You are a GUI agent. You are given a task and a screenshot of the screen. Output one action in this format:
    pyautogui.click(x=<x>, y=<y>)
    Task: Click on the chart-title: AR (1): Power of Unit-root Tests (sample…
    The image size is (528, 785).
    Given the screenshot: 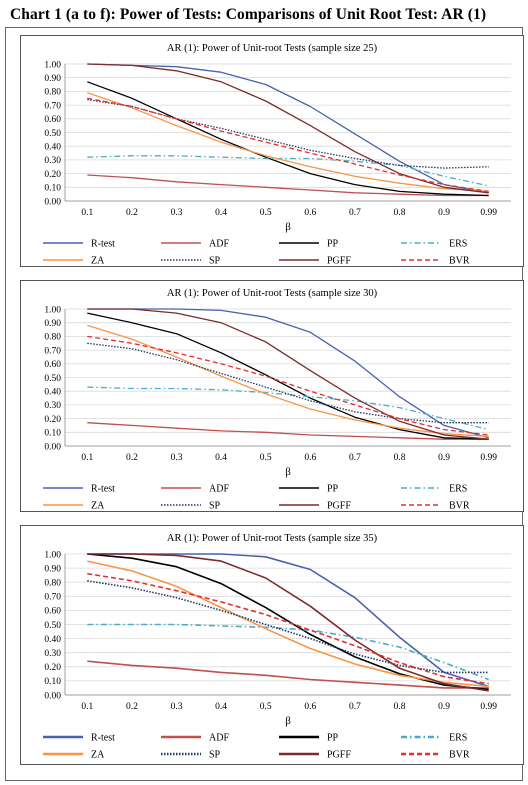 What is the action you would take?
    pyautogui.click(x=272, y=538)
    